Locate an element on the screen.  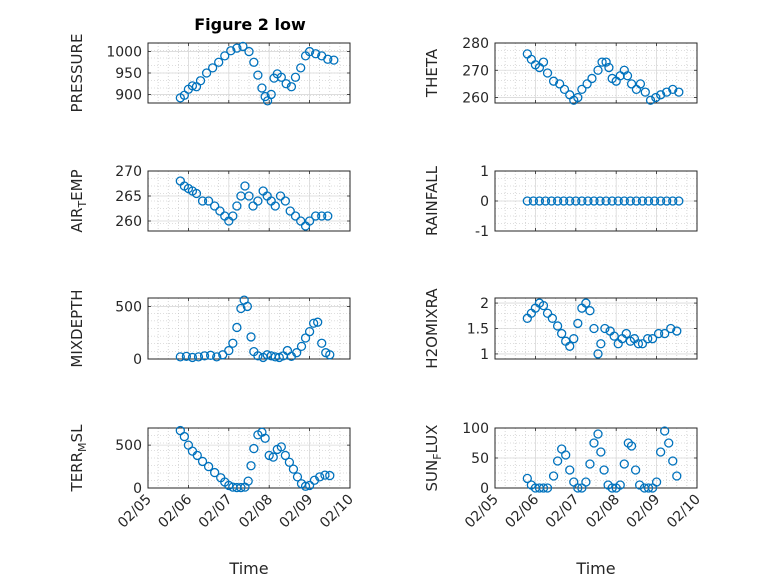
subplot-h2omixra: 1 1.5 2 H2OMIXRA is located at coordinates (560, 328).